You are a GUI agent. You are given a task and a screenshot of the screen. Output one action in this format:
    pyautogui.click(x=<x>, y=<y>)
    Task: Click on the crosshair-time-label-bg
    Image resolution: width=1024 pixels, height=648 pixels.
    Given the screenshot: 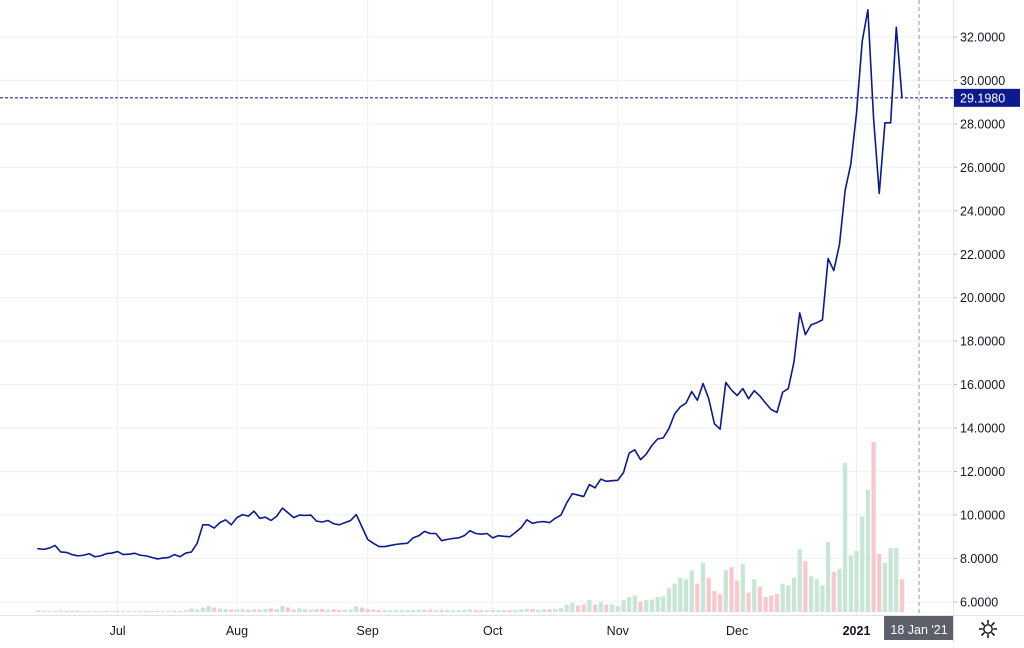 What is the action you would take?
    pyautogui.click(x=919, y=628)
    